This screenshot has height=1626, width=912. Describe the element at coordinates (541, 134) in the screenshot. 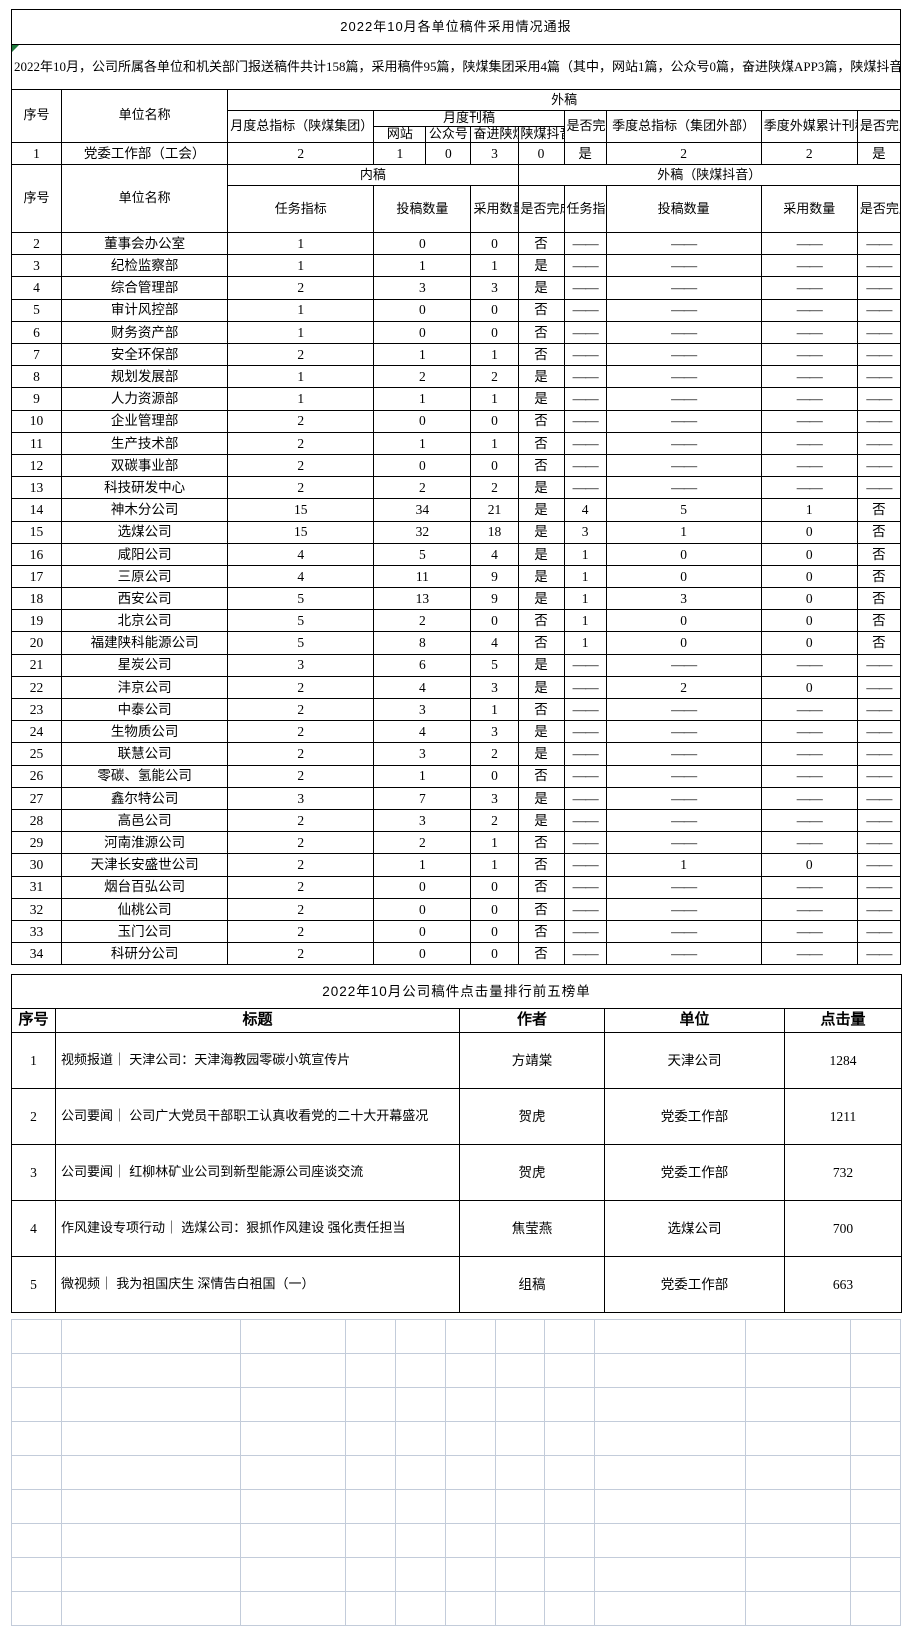

I see `header-douyin: 陕煤抖音` at that location.